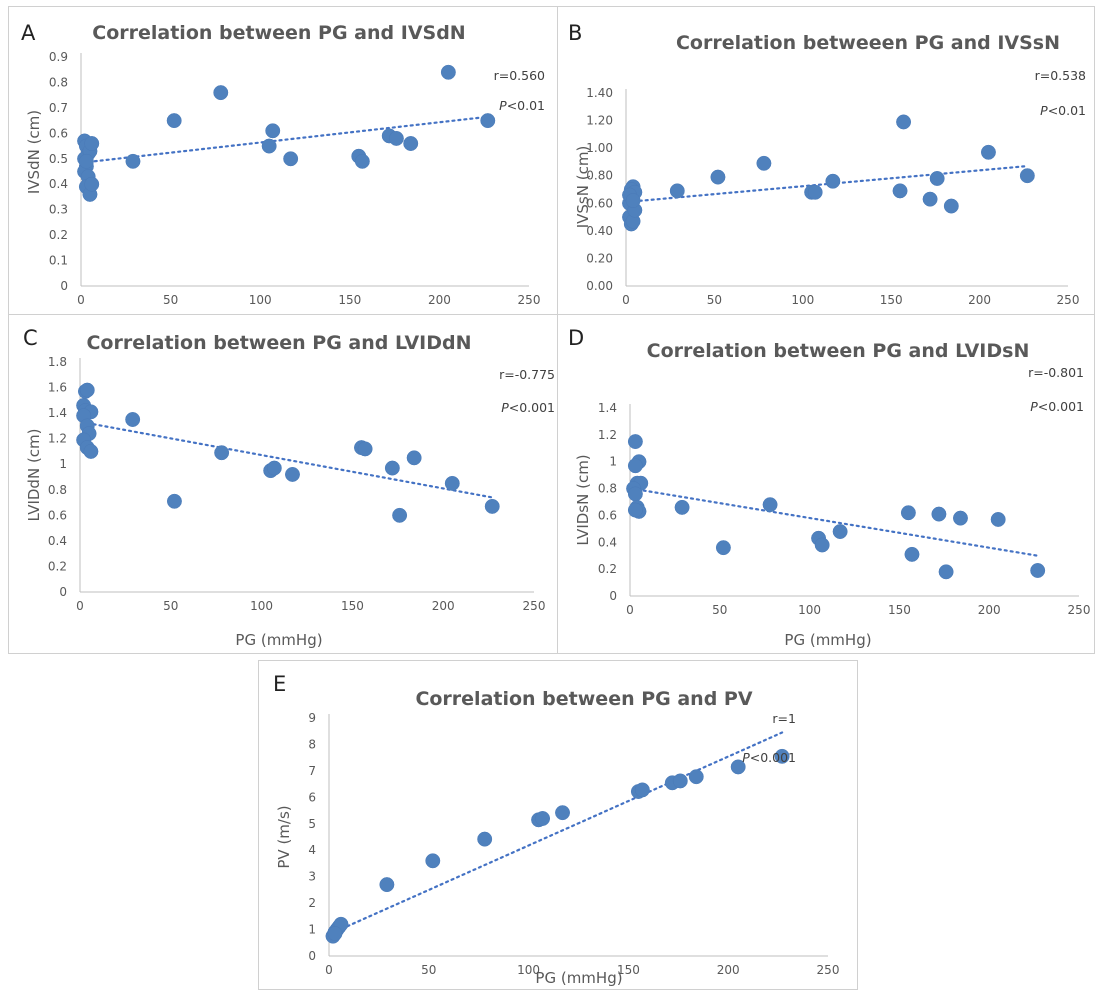 The width and height of the screenshot is (1103, 994). I want to click on y-tick-label: 0.80, so click(599, 176).